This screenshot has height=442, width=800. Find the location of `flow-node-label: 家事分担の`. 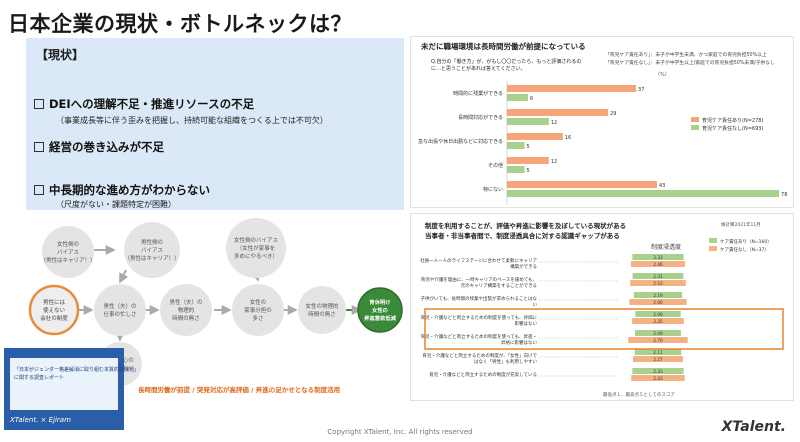

flow-node-label: 家事分担の is located at coordinates (258, 310).